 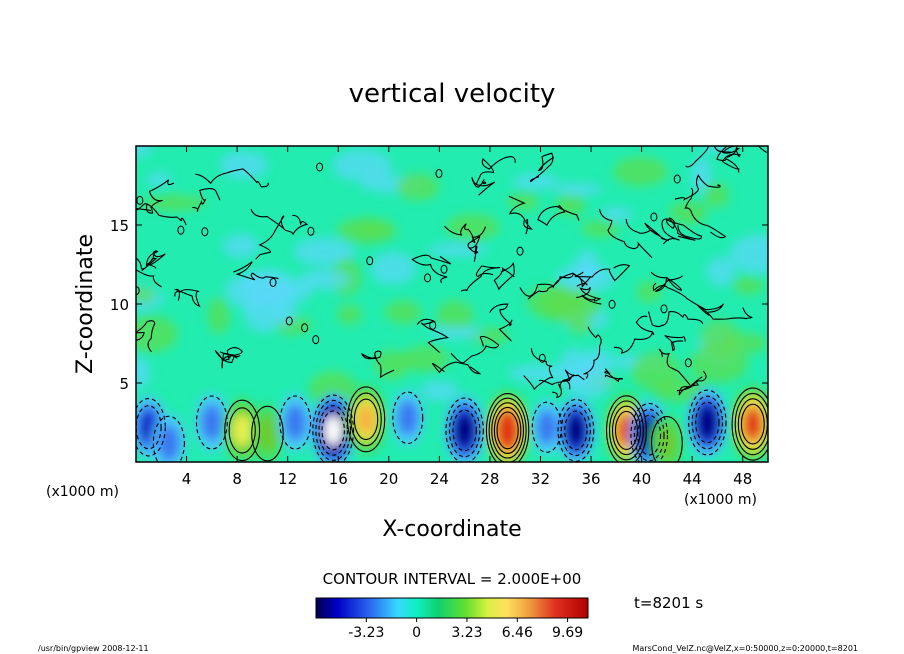 What do you see at coordinates (416, 633) in the screenshot?
I see `colorbar-tick-label: 0` at bounding box center [416, 633].